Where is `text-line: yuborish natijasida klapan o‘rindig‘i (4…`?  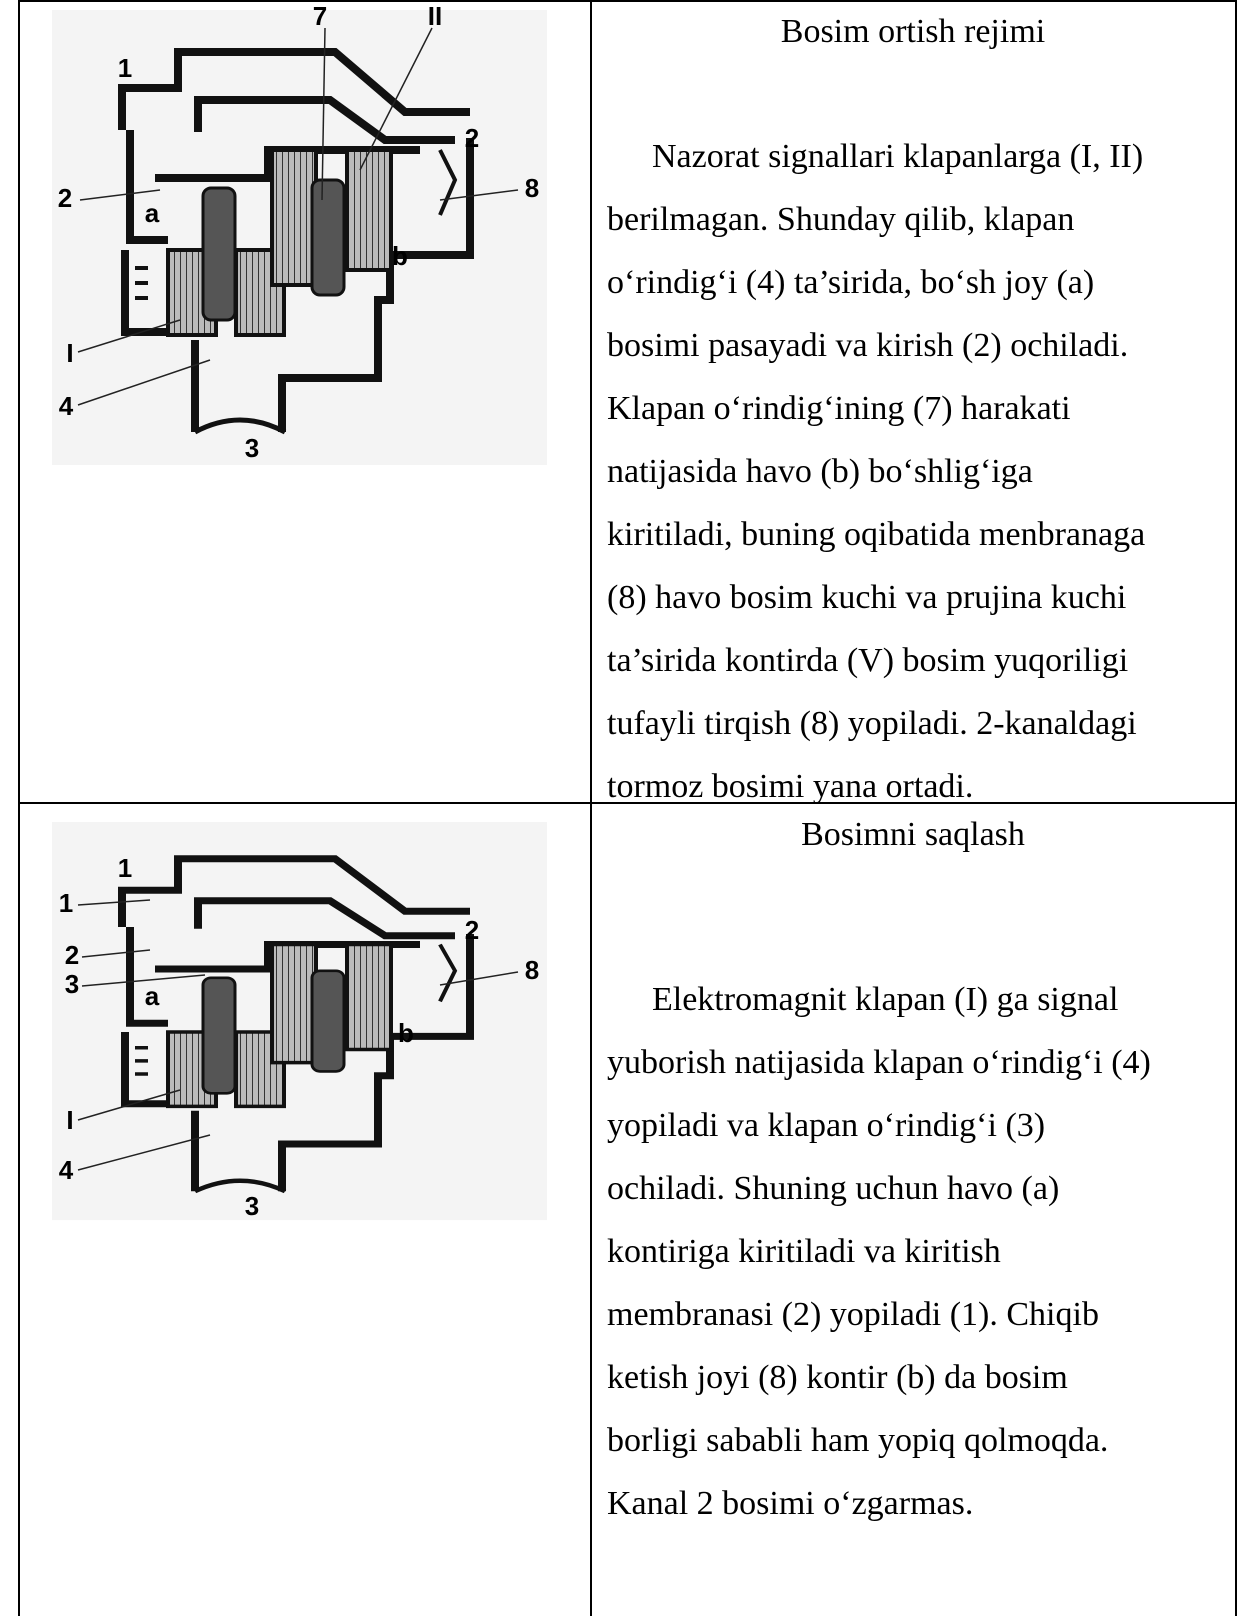
text-line: yuborish natijasida klapan o‘rindig‘i (4… is located at coordinates (879, 1062).